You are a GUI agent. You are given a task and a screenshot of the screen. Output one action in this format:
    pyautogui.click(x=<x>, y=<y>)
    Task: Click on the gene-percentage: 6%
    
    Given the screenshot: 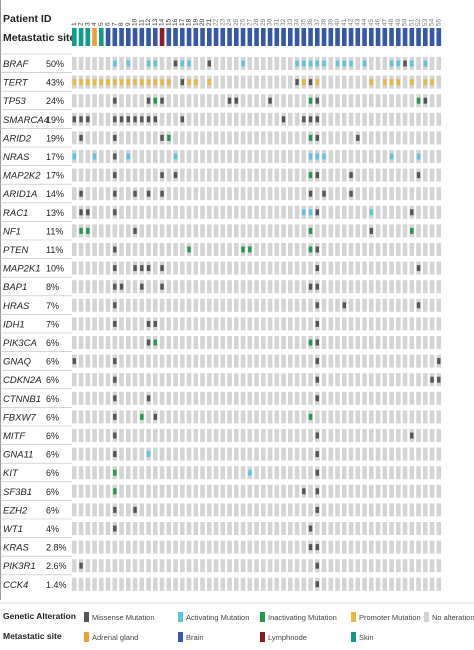 What is the action you would take?
    pyautogui.click(x=52, y=380)
    